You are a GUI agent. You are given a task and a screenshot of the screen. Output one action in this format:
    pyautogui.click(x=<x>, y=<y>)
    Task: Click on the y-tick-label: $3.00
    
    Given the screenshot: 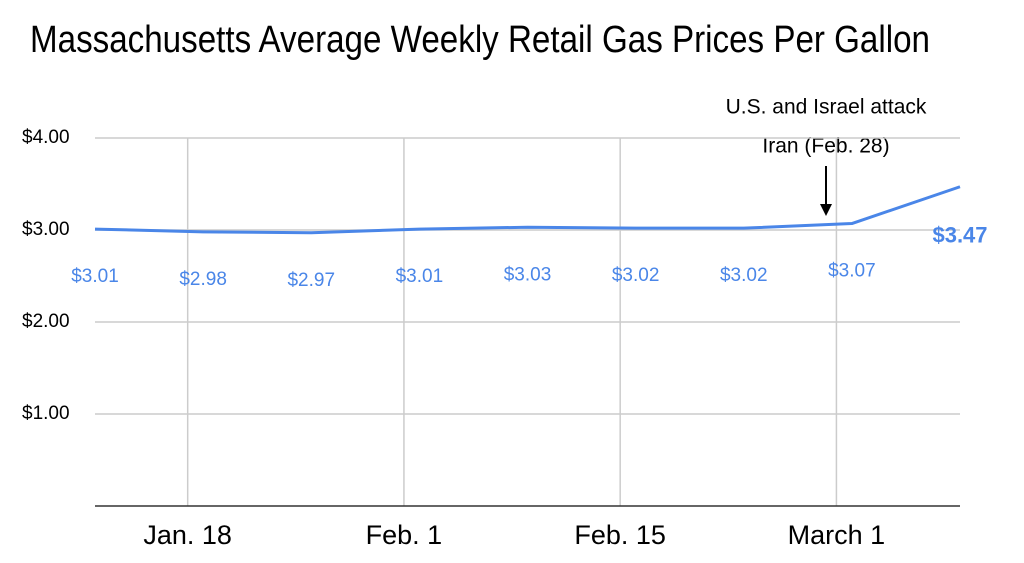 What is the action you would take?
    pyautogui.click(x=46, y=229)
    